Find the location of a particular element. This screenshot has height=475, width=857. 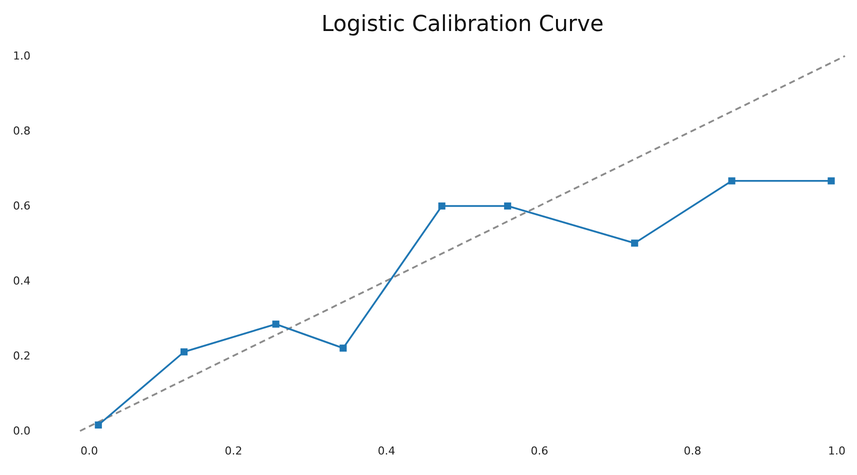

x-tick-label: 0.2 is located at coordinates (233, 451).